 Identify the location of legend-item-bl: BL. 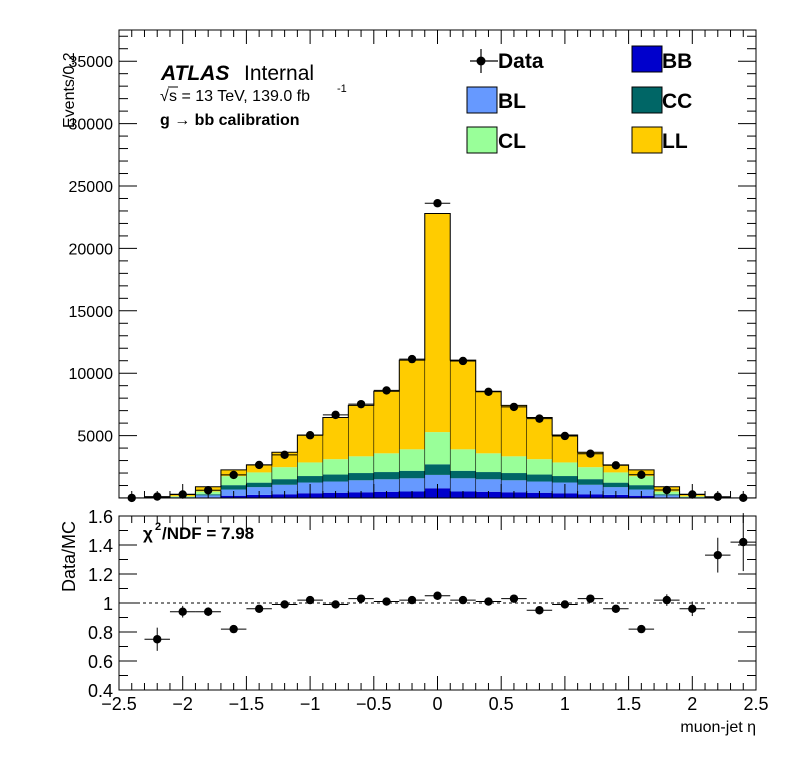
(496, 100).